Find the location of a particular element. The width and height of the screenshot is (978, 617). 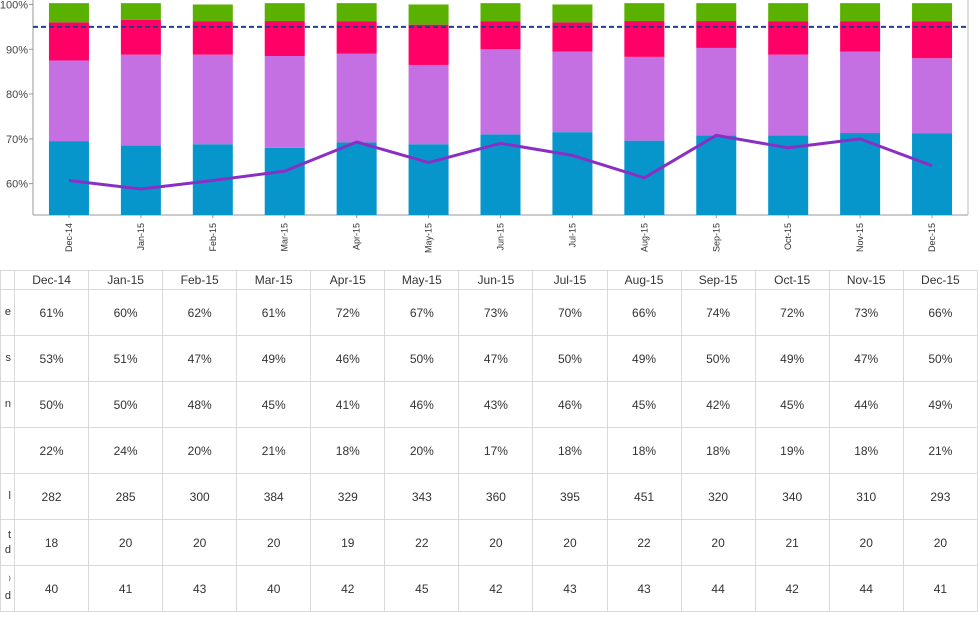

table-cell: 20 is located at coordinates (718, 542).